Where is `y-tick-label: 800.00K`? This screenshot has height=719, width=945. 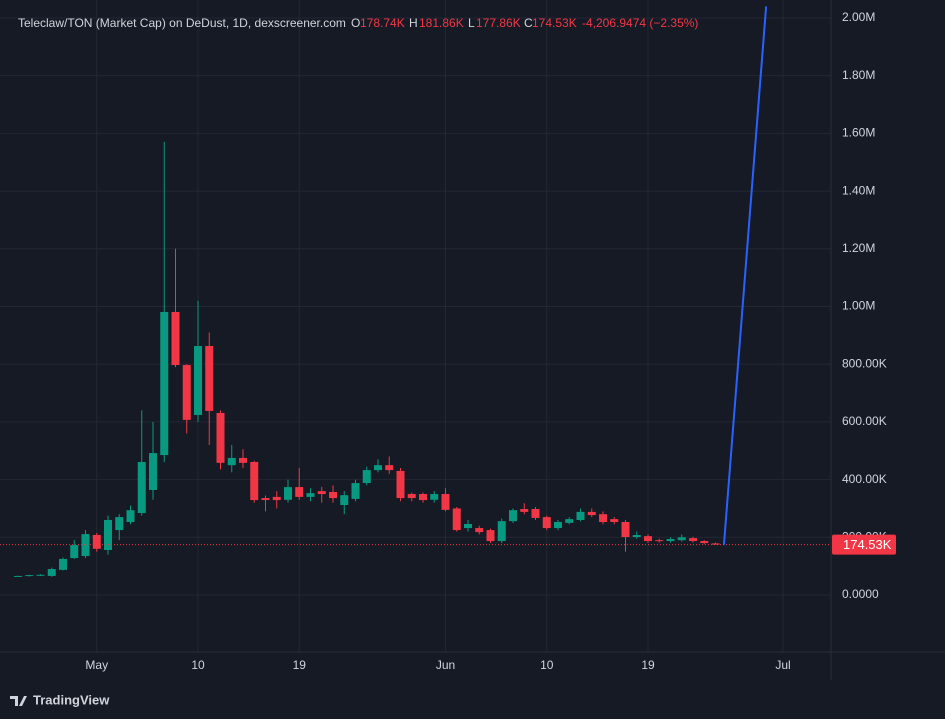
y-tick-label: 800.00K is located at coordinates (864, 363).